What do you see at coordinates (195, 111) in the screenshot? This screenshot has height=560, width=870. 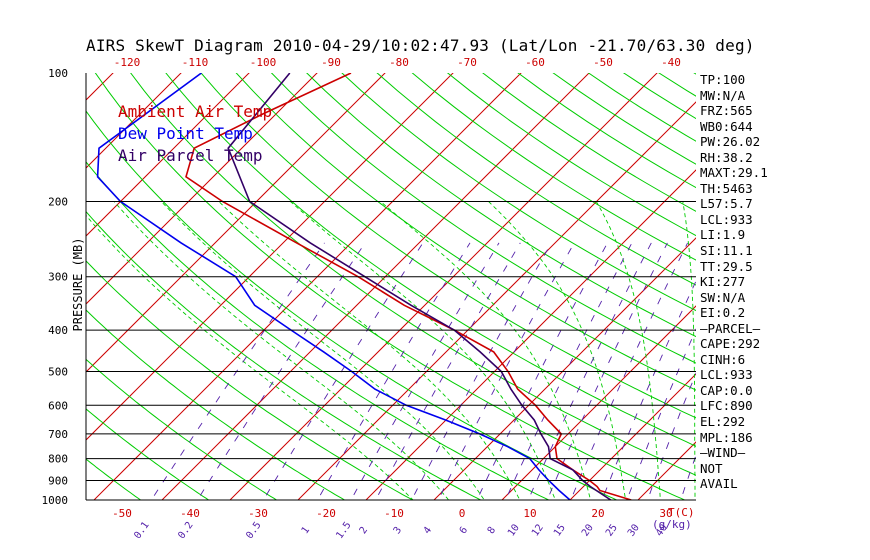 I see `legend-ambient-temp: Ambient Air Temp` at bounding box center [195, 111].